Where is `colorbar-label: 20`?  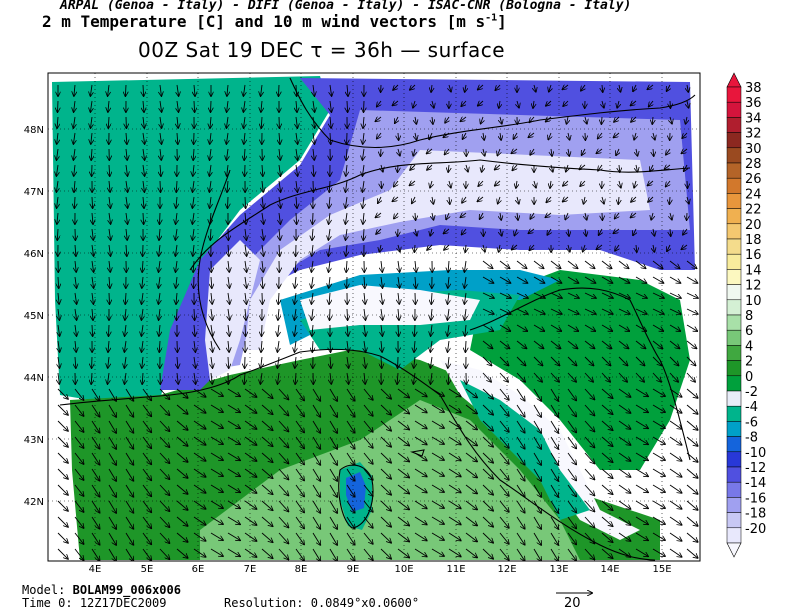 colorbar-label: 20 is located at coordinates (753, 225).